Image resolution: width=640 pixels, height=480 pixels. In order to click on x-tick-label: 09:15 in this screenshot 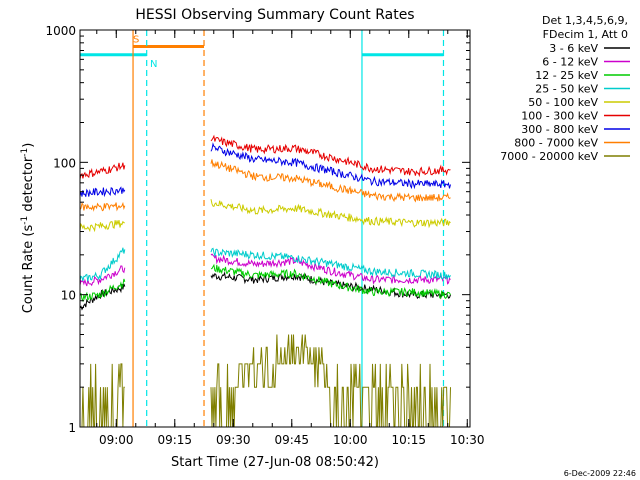, I will do `click(174, 440)`.